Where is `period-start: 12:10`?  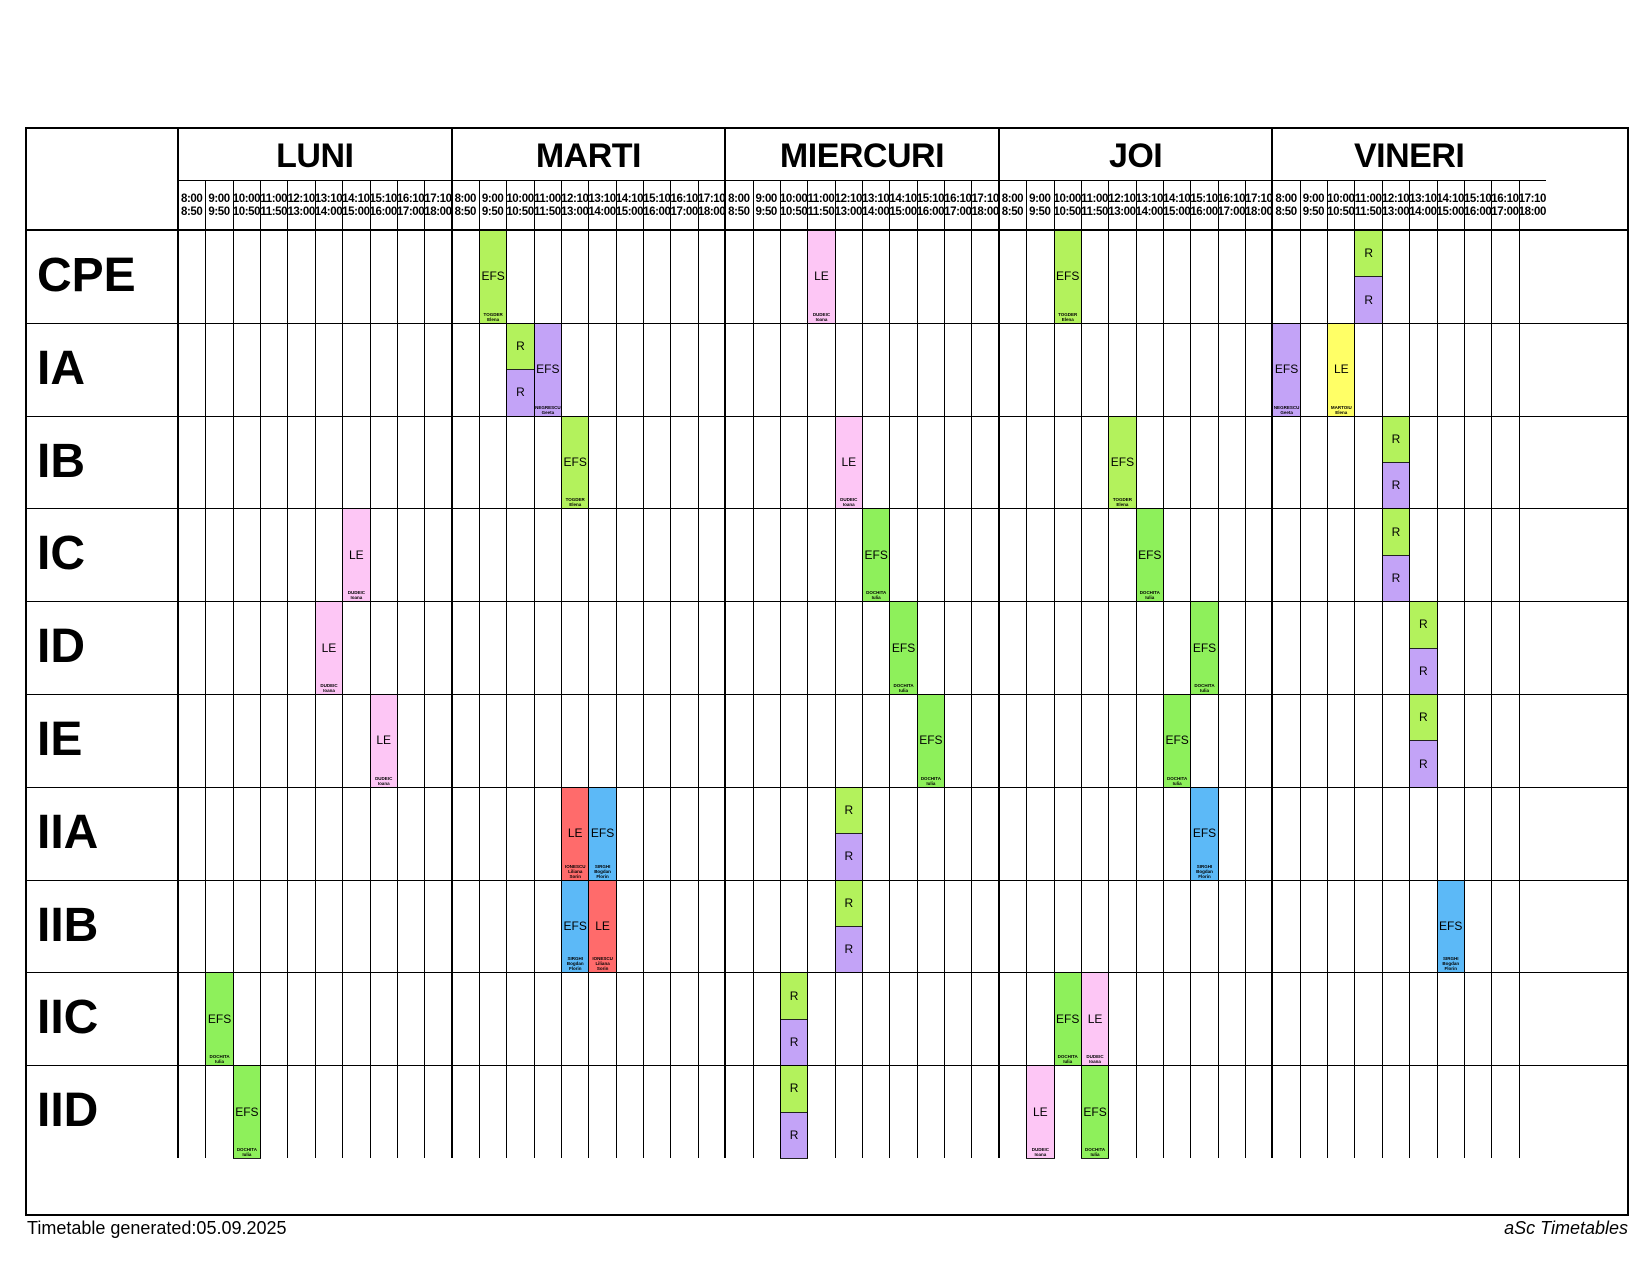 period-start: 12:10 is located at coordinates (301, 199).